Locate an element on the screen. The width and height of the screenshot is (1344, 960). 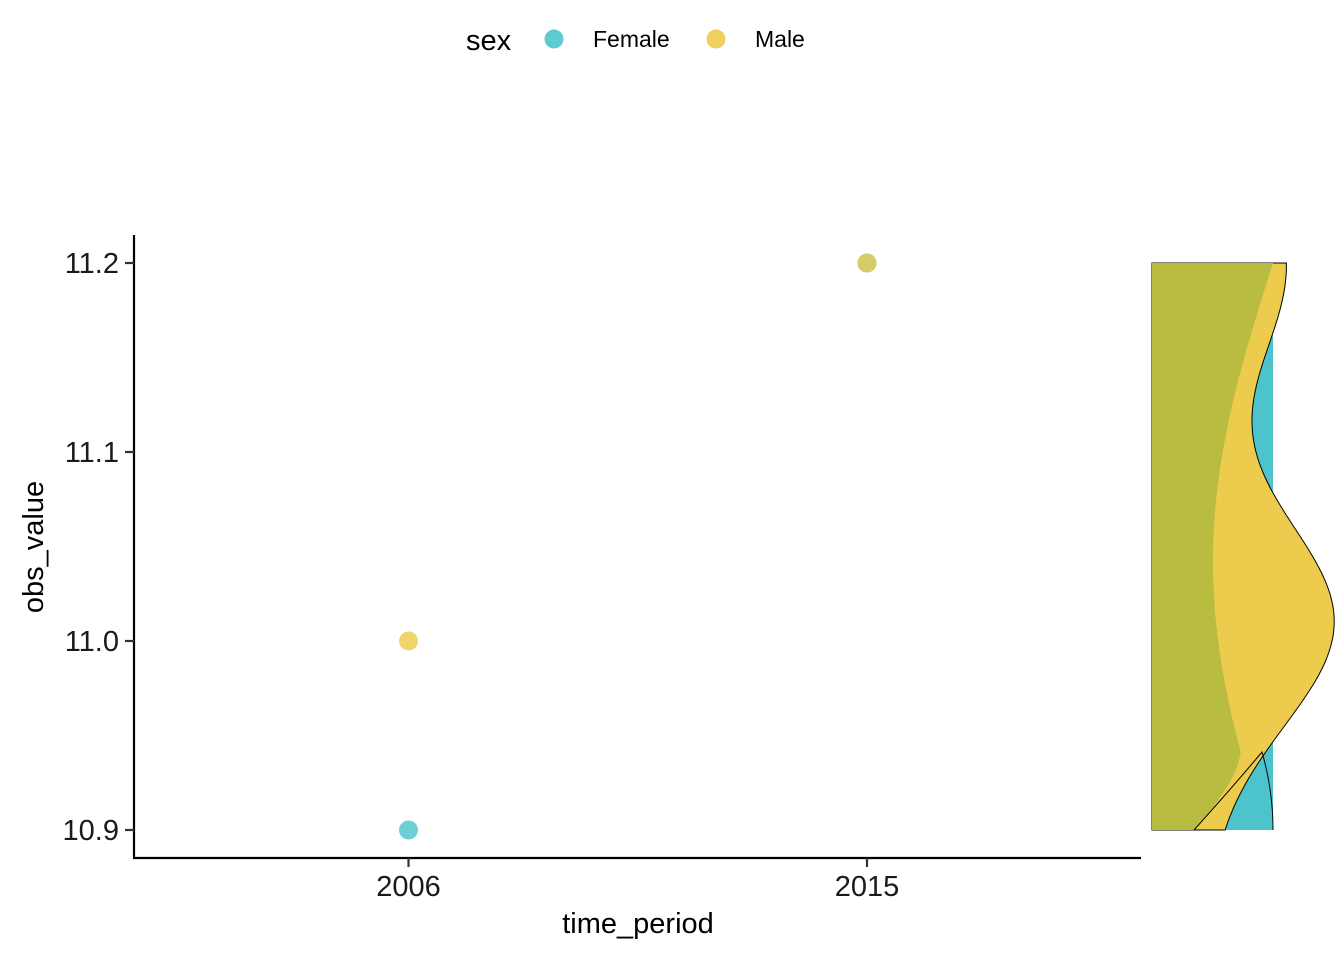
y-tick-label: 10.9 is located at coordinates (91, 831).